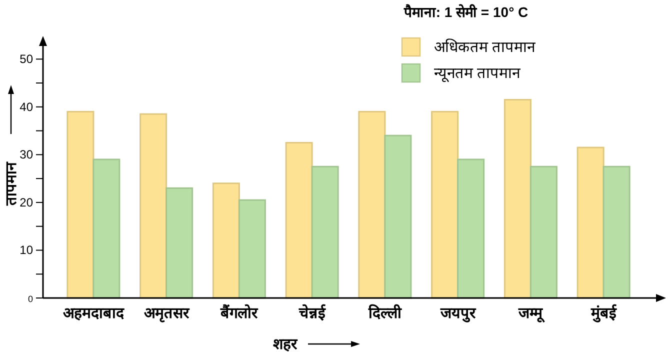 The height and width of the screenshot is (352, 671). Describe the element at coordinates (27, 202) in the screenshot. I see `y-tick-label: 20` at that location.